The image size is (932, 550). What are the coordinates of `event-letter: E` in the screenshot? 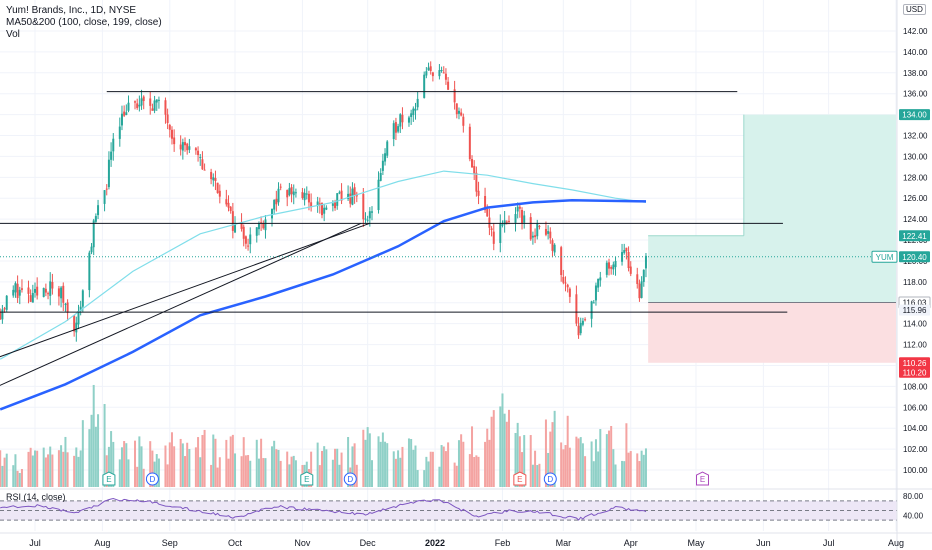 It's located at (108, 479).